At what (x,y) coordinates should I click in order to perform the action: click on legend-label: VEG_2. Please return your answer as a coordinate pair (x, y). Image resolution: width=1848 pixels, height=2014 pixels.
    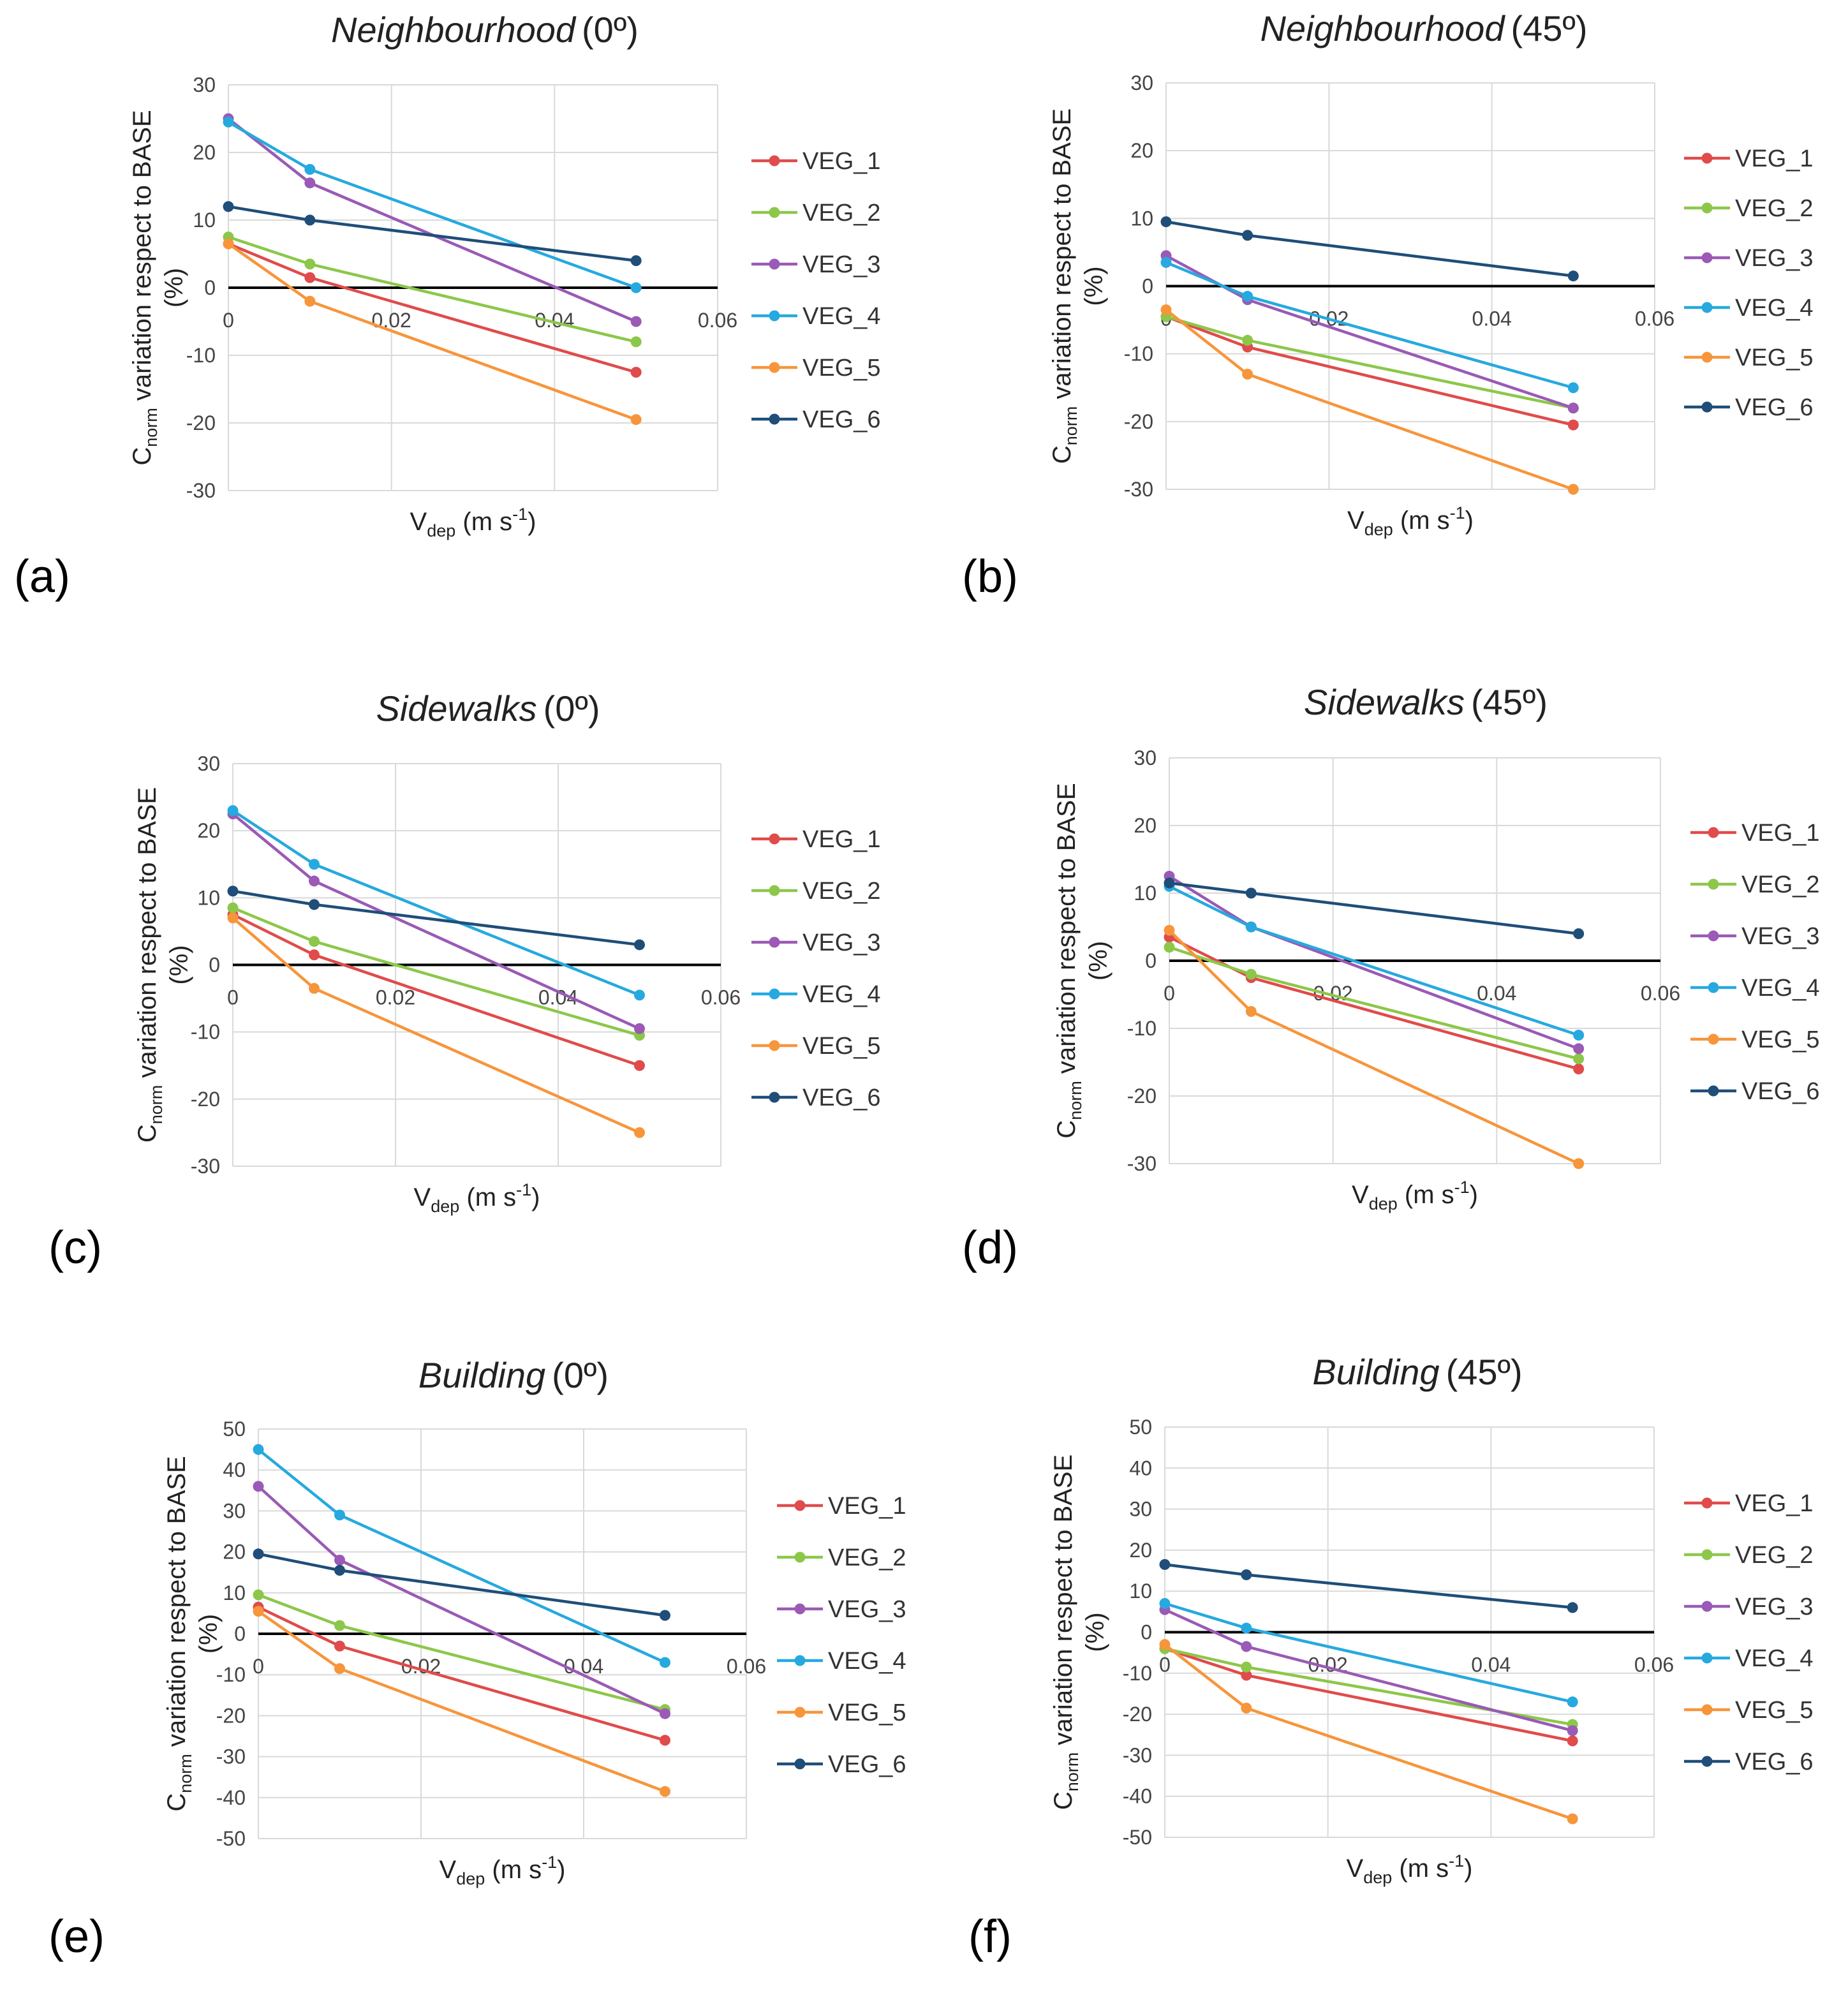
    Looking at the image, I should click on (841, 213).